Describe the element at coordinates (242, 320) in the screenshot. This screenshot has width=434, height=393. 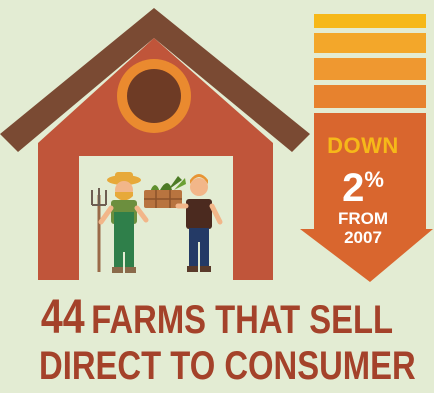
I see `headline-line-1-text: FARMS THAT SELL` at that location.